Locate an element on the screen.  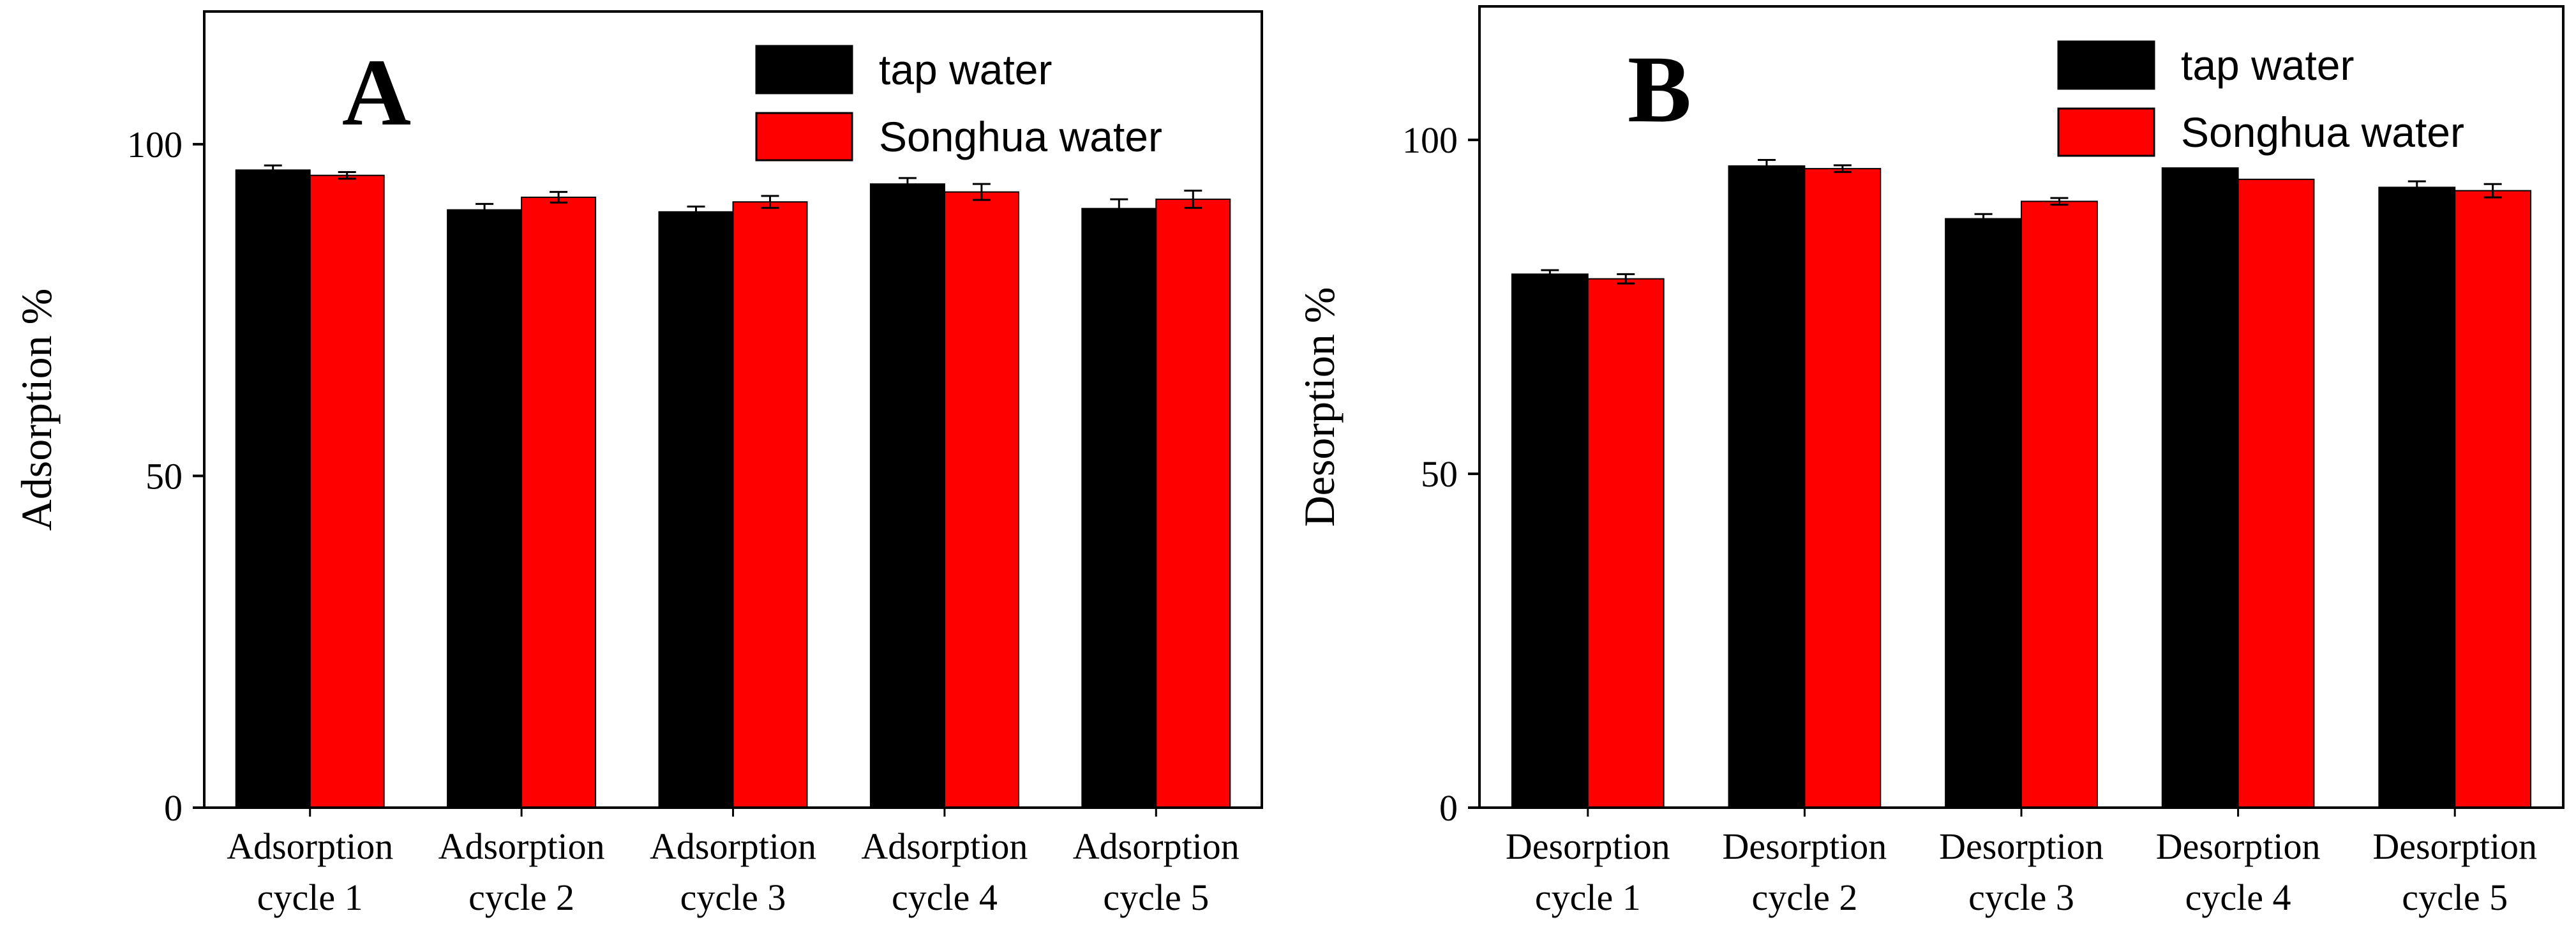
panel-label: A is located at coordinates (376, 93).